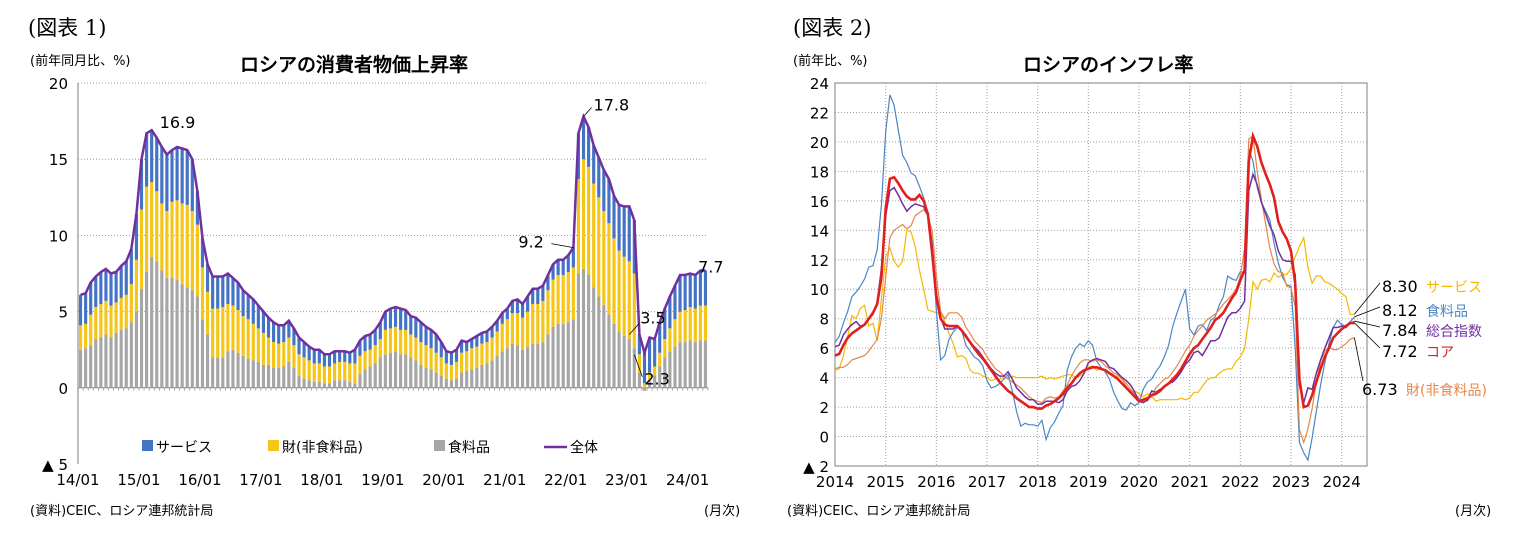 The width and height of the screenshot is (1527, 551). I want to click on data-label: 7.7, so click(710, 266).